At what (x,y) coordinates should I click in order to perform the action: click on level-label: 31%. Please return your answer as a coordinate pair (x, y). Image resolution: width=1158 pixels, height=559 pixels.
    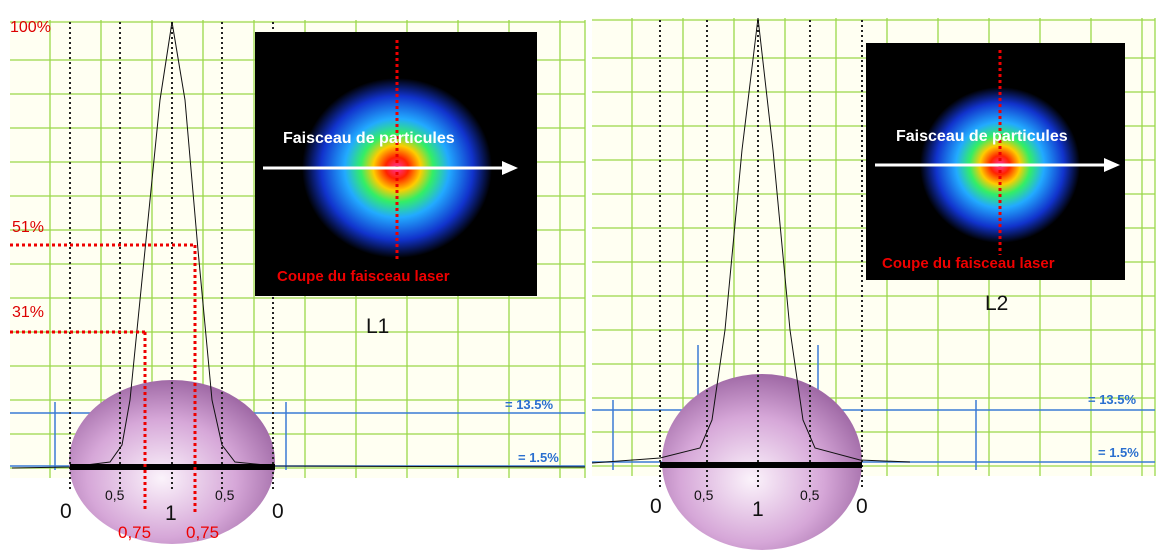
    Looking at the image, I should click on (28, 312).